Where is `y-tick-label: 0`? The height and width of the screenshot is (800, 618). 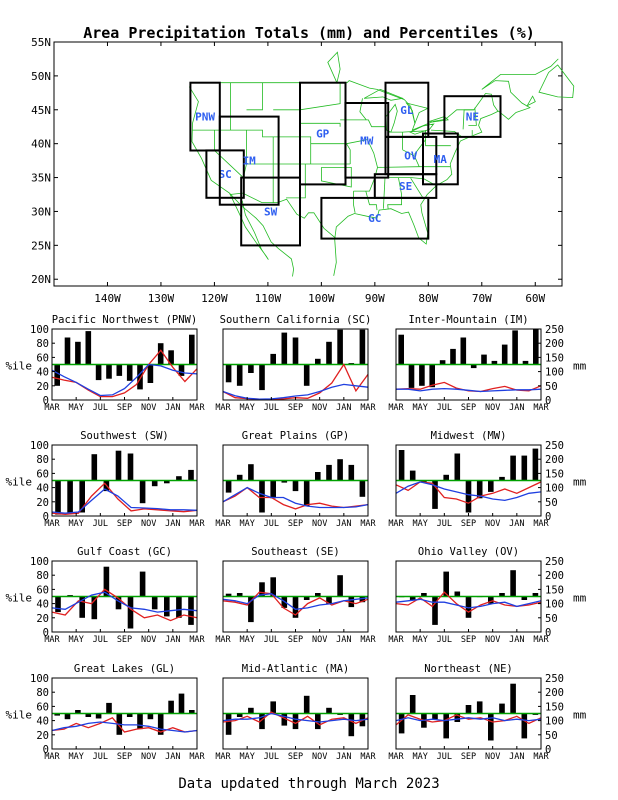
y-tick-label: 0 is located at coordinates (46, 633).